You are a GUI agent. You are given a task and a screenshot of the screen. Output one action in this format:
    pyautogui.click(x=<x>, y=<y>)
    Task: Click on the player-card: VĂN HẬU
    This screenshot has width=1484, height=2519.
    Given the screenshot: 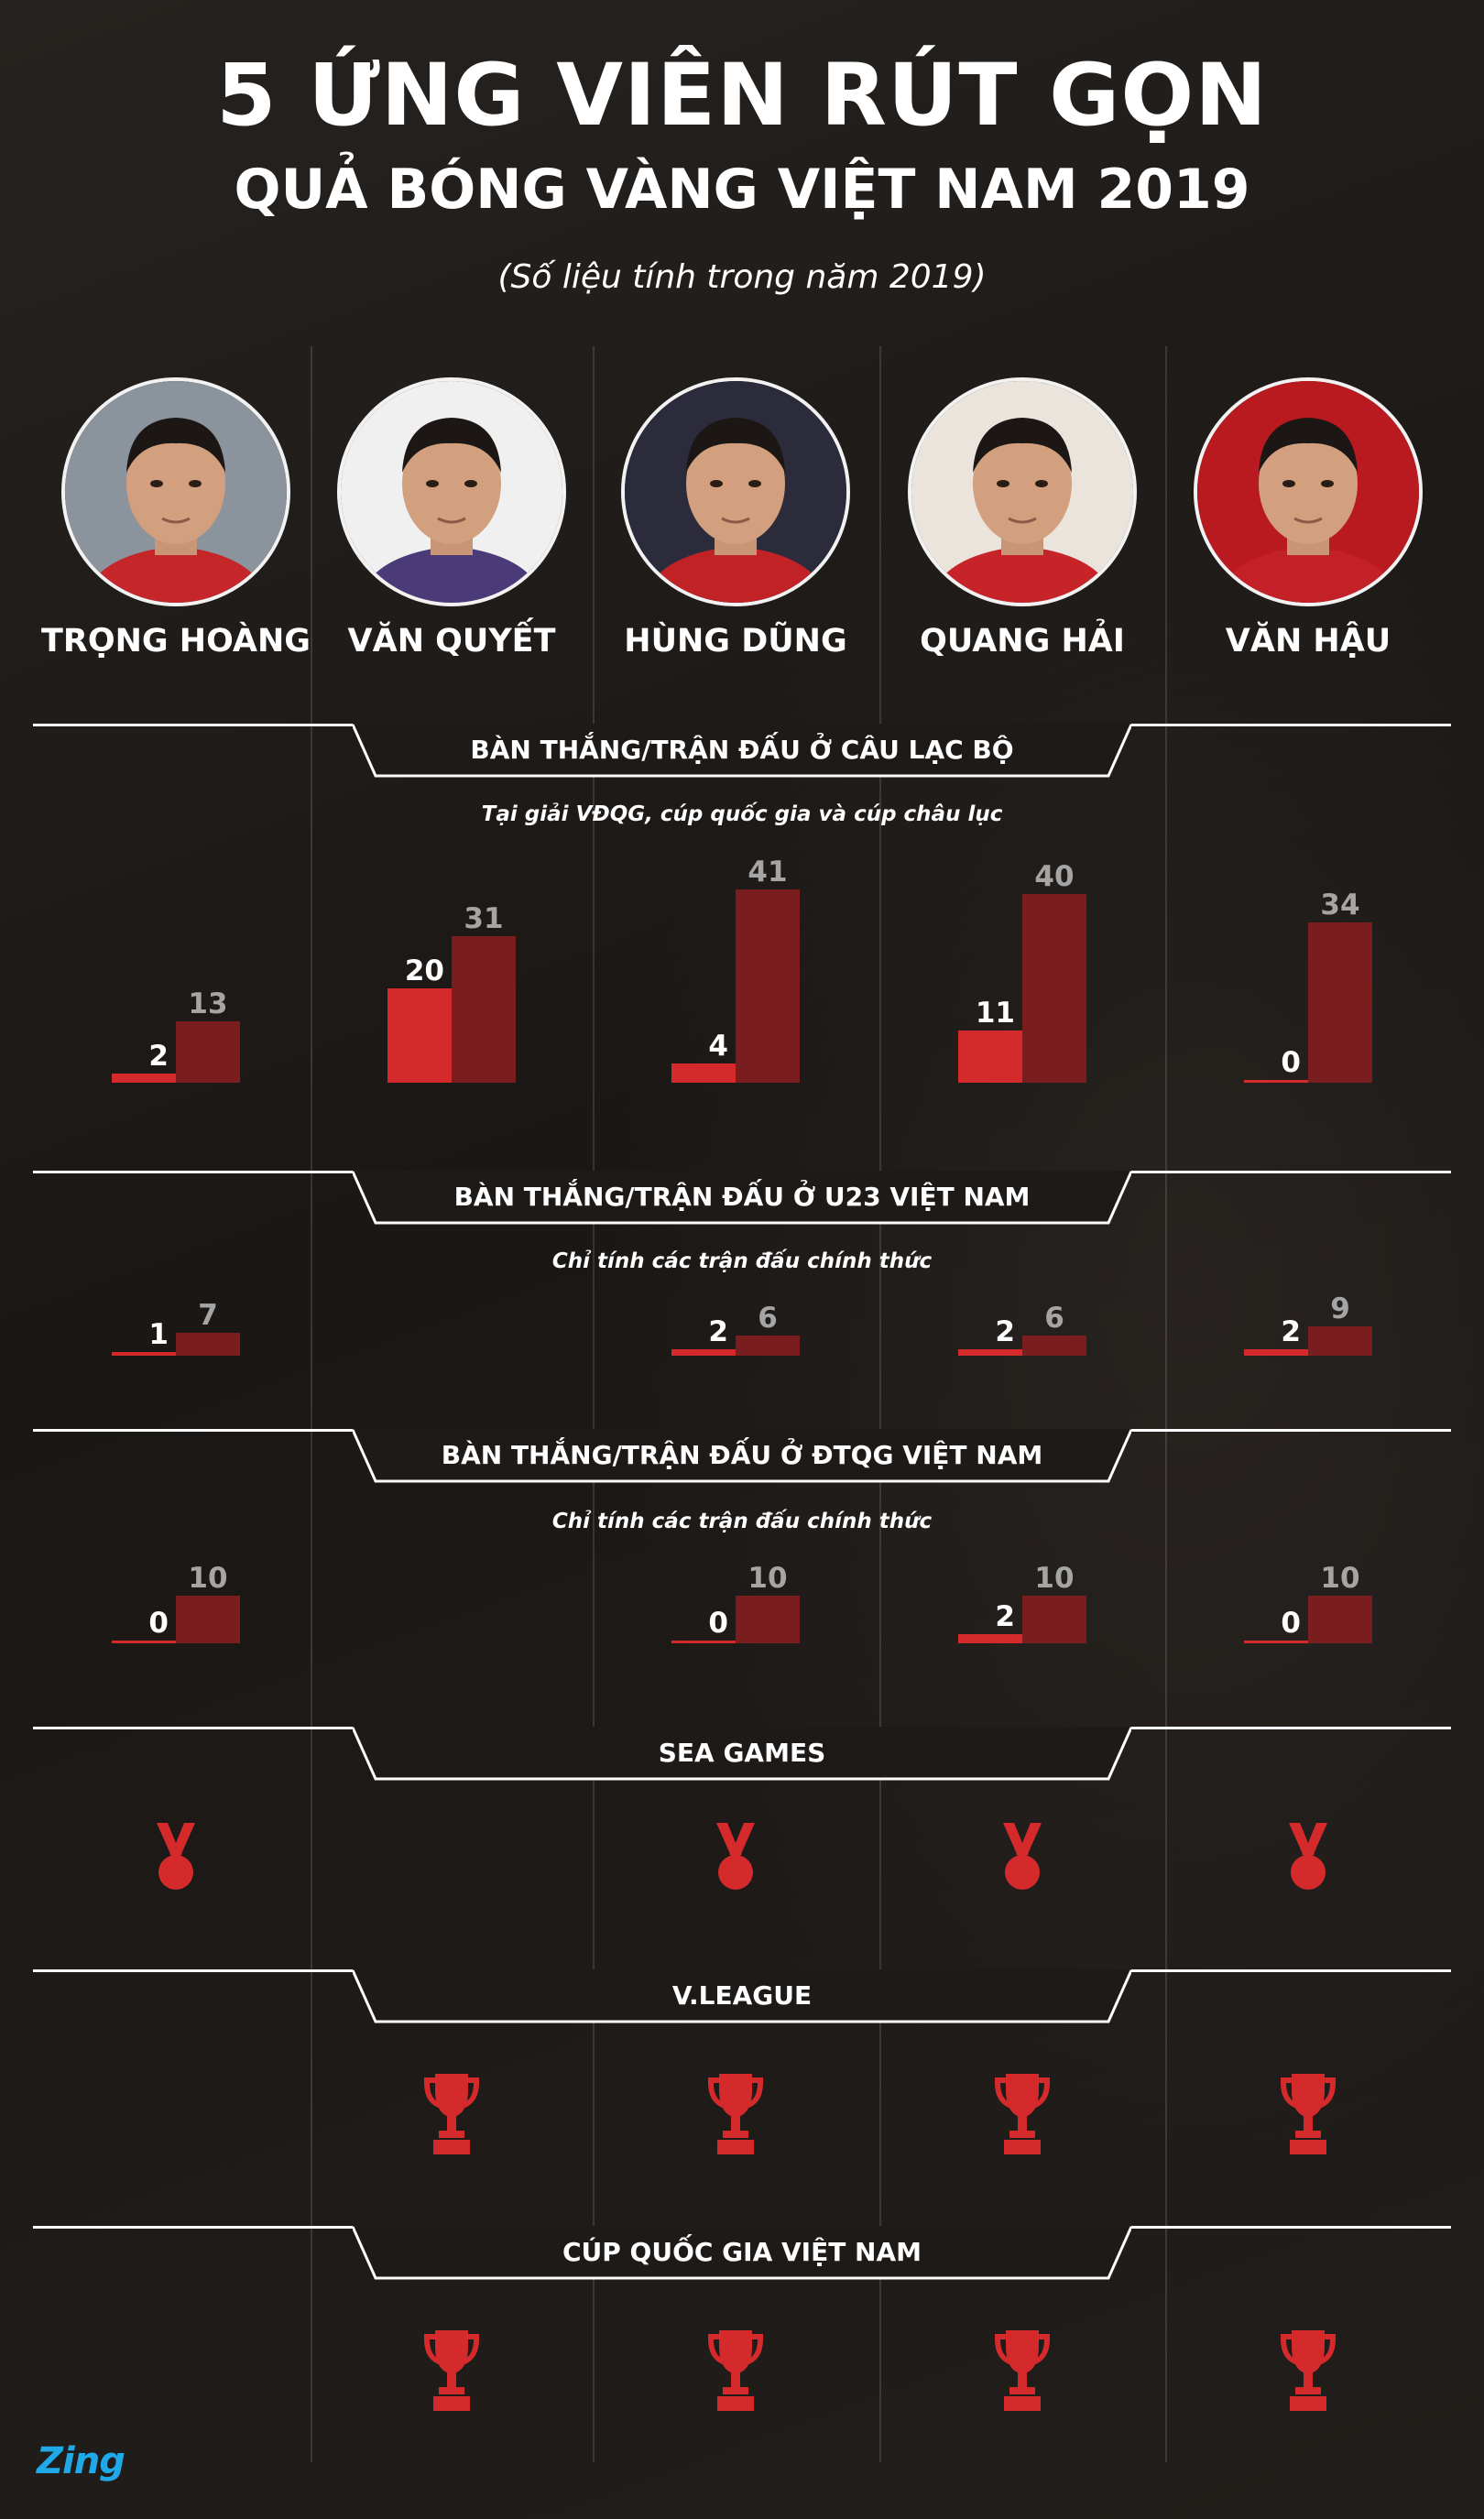 What is the action you would take?
    pyautogui.click(x=1308, y=519)
    